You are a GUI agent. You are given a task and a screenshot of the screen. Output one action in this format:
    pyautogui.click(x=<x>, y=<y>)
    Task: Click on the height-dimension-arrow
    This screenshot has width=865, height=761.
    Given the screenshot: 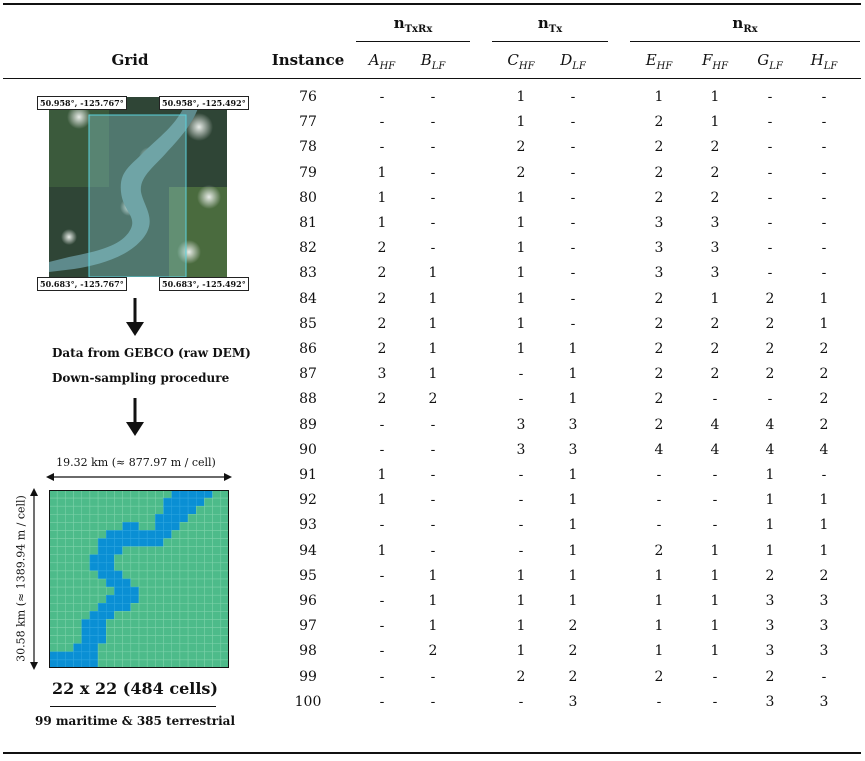 What is the action you would take?
    pyautogui.click(x=34, y=579)
    